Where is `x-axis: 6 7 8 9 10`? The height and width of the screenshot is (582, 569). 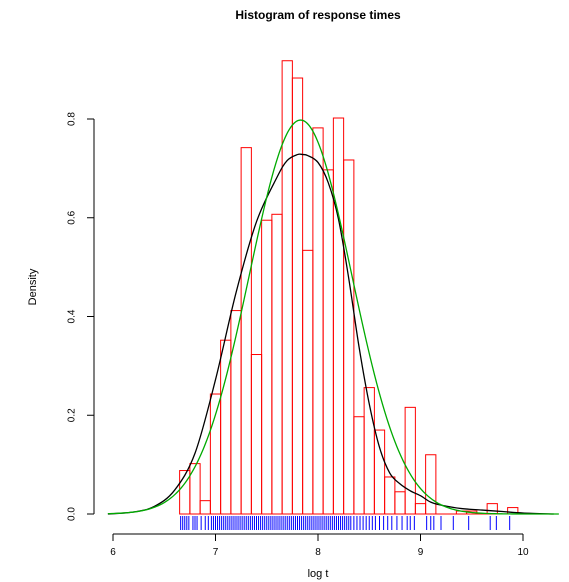 x-axis: 6 7 8 9 10 is located at coordinates (319, 545).